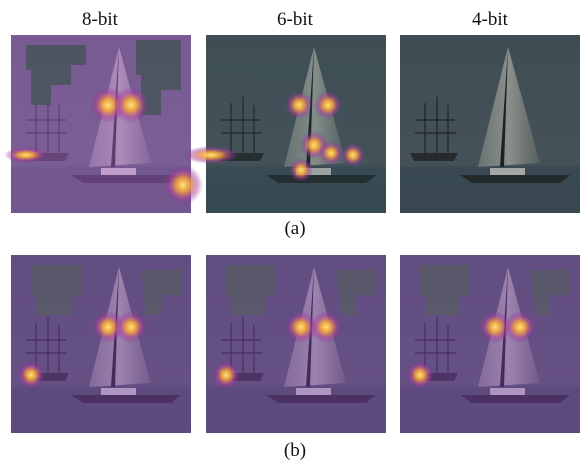 This screenshot has width=588, height=473. What do you see at coordinates (100, 19) in the screenshot?
I see `column-title: 8-bit` at bounding box center [100, 19].